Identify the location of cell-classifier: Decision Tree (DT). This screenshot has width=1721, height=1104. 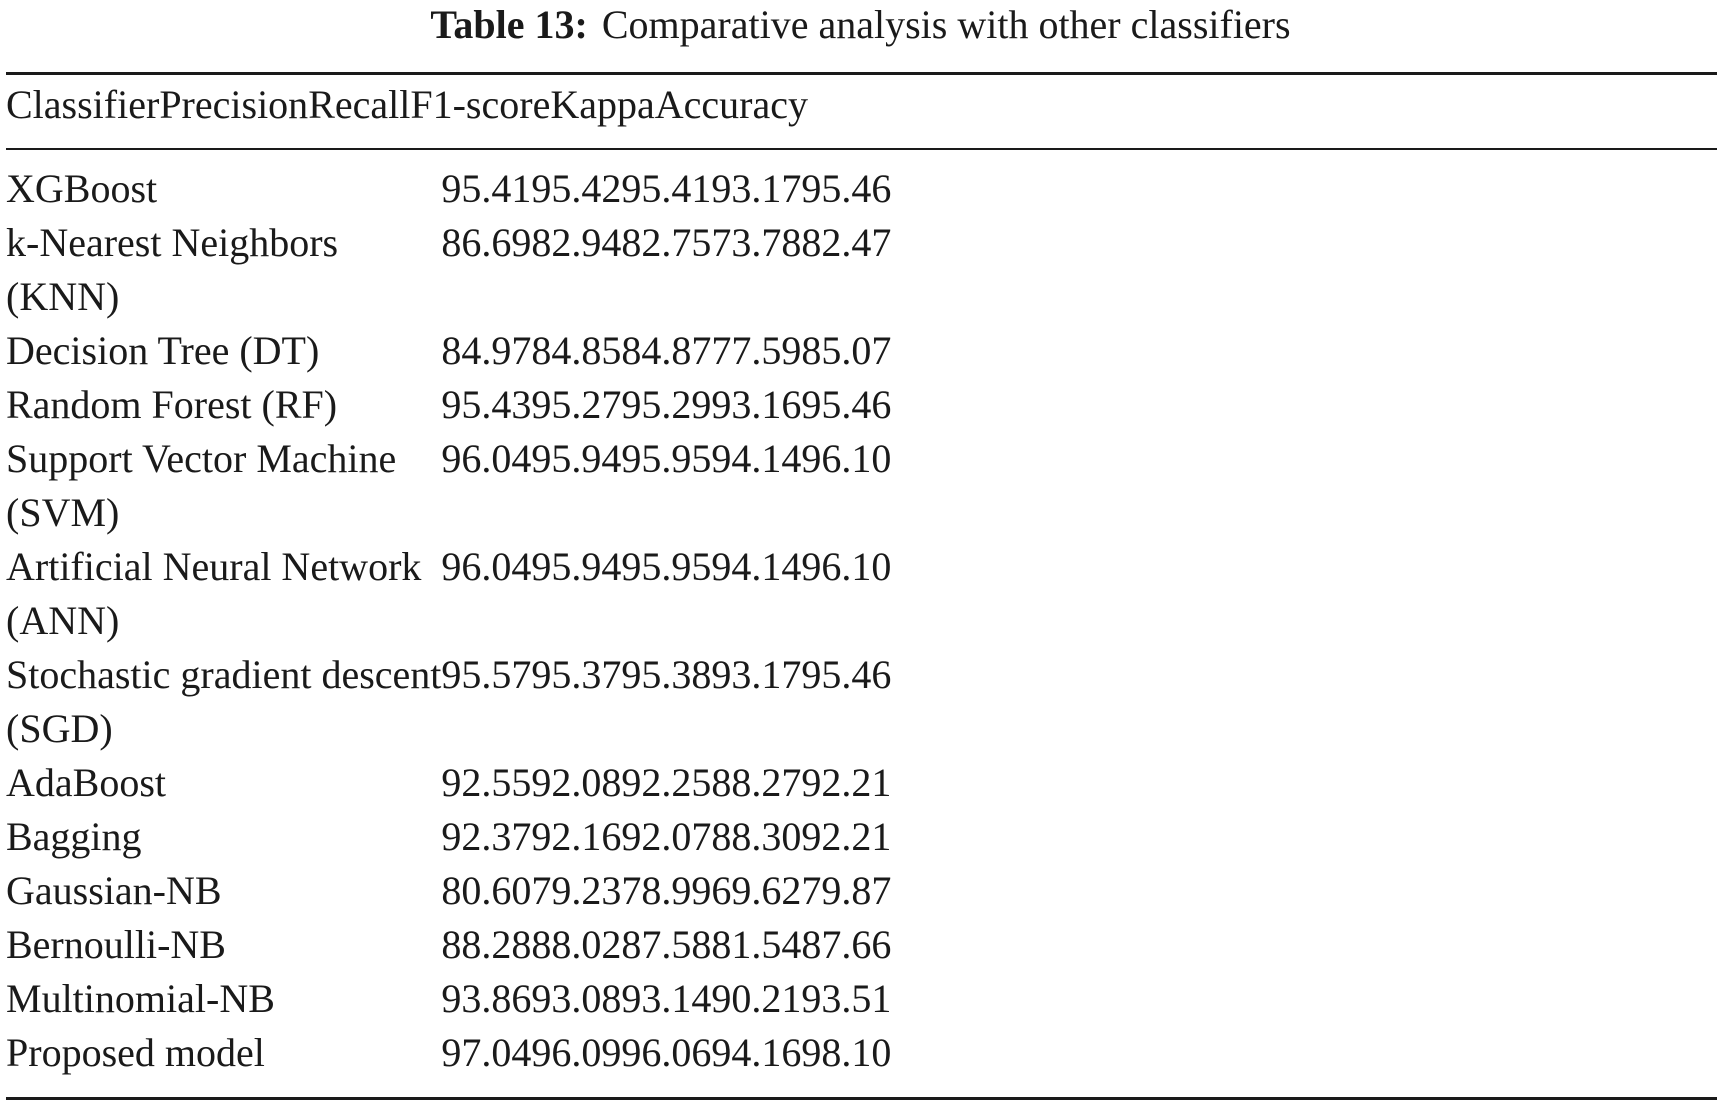
(220, 351).